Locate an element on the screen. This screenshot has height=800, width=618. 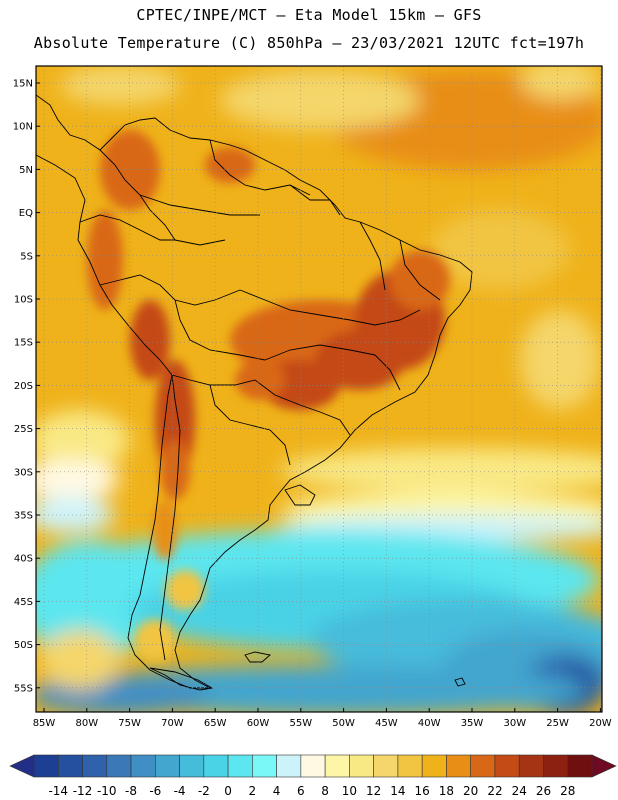
longitude-label: 60W is located at coordinates (258, 723).